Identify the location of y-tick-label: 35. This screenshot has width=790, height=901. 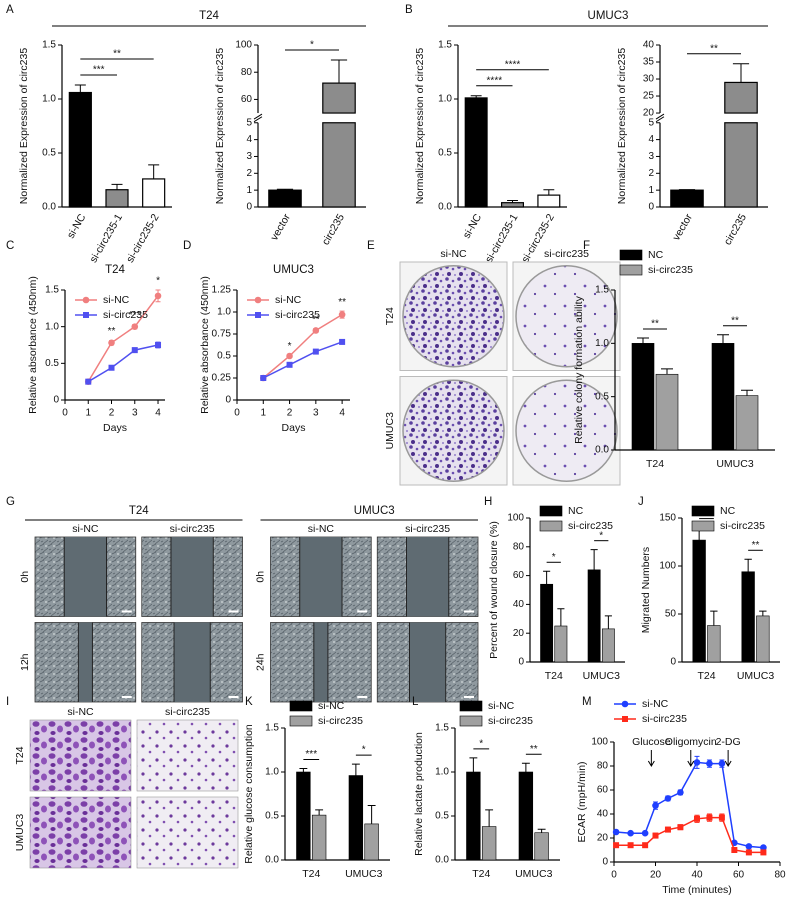
(649, 62).